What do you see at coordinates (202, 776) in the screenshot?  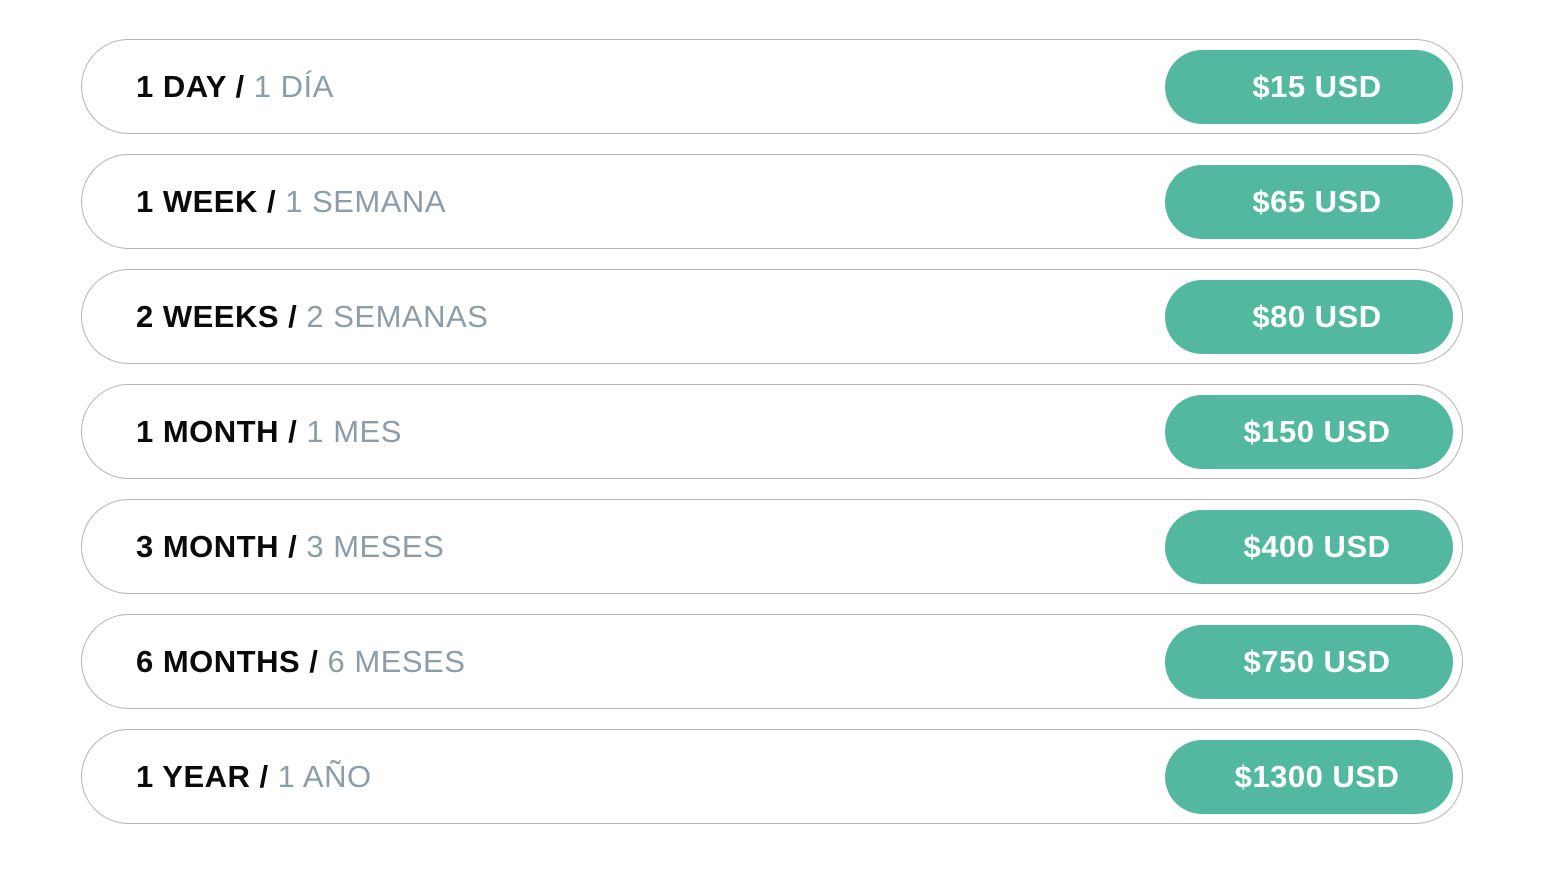 I see `duration-english: 1 YEAR /` at bounding box center [202, 776].